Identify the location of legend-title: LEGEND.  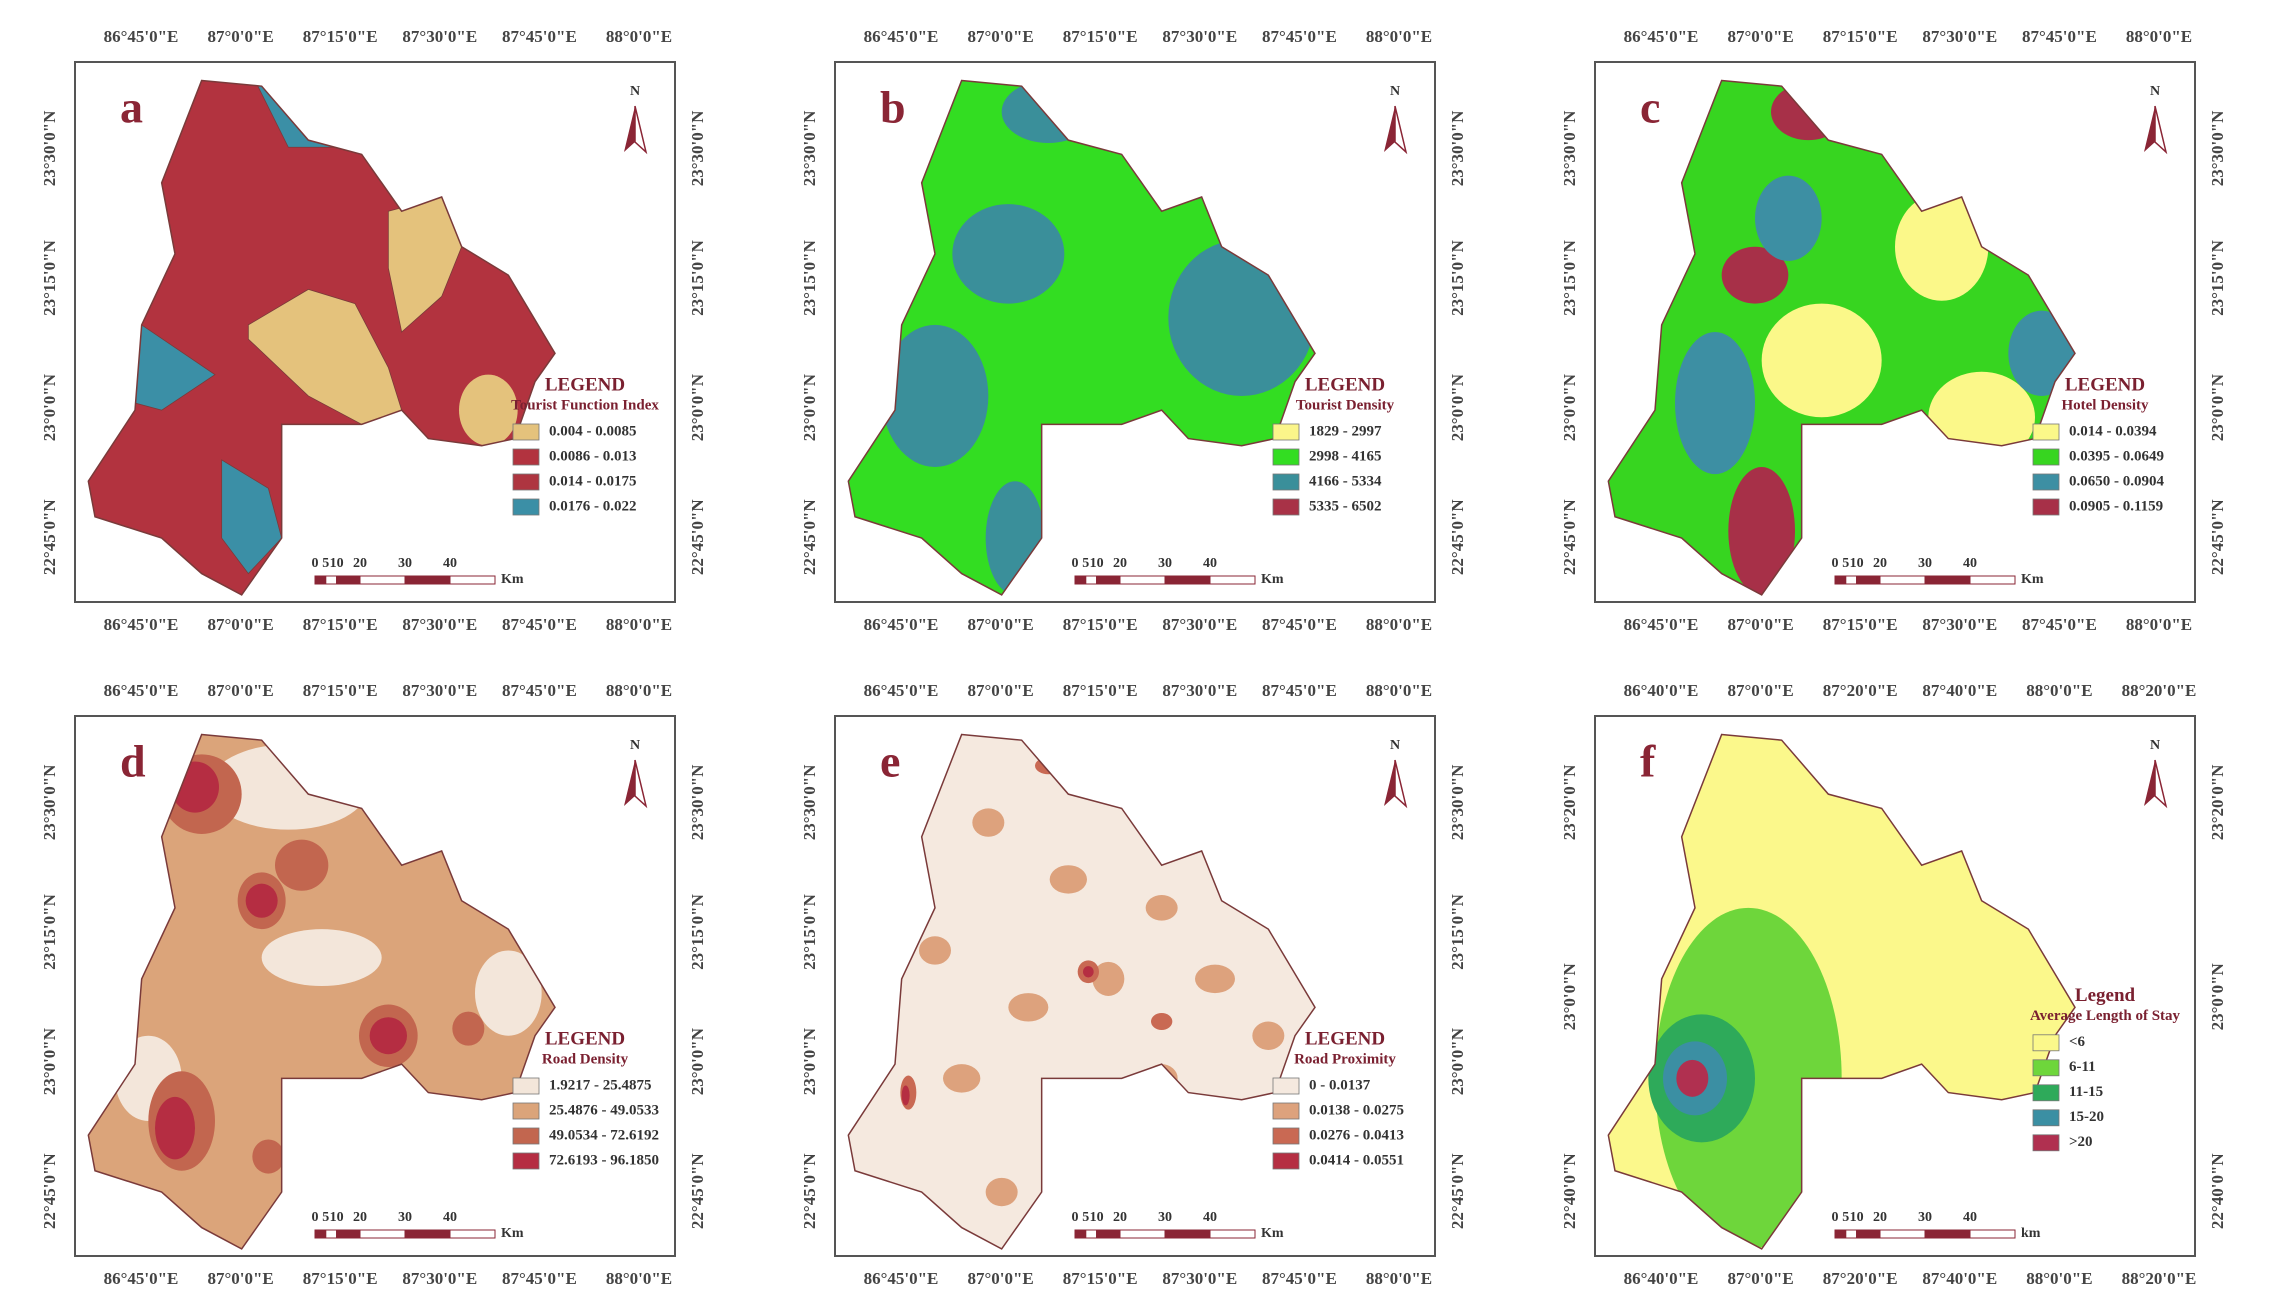
(585, 384).